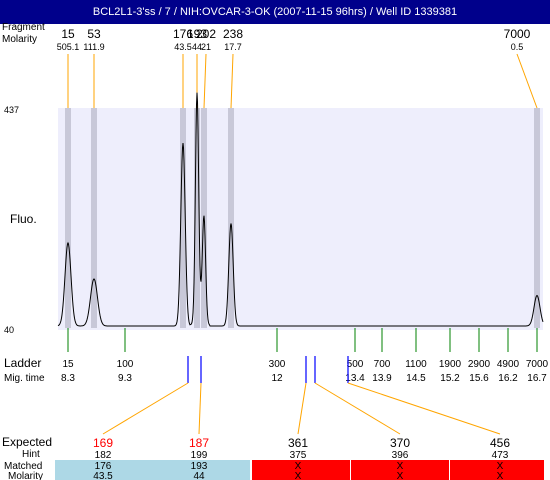  Describe the element at coordinates (9, 330) in the screenshot. I see `y-min-tick: 40` at that location.